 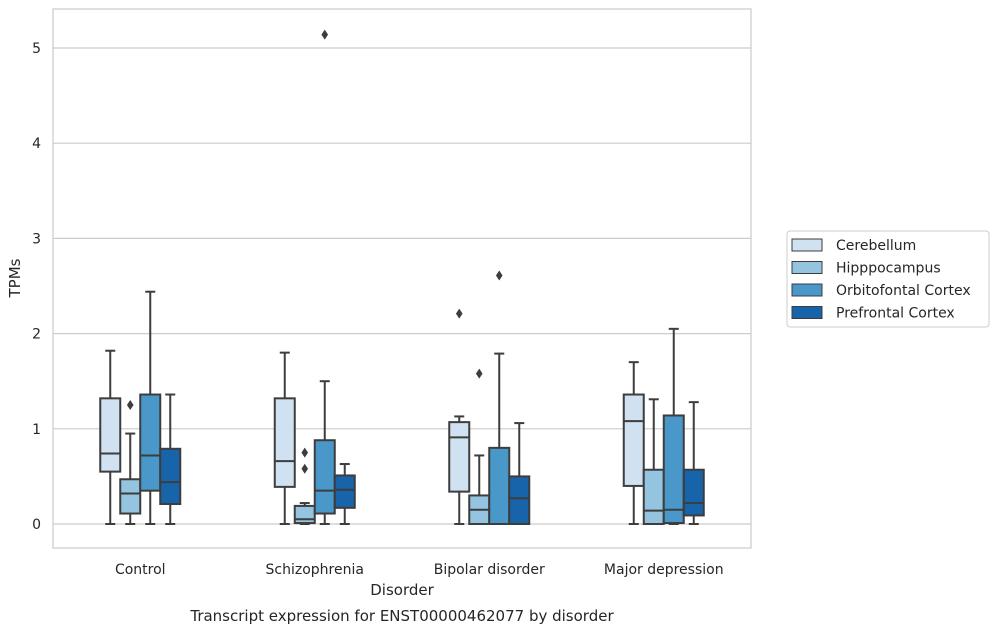 I want to click on x-tick-label: Bipolar disorder, so click(x=489, y=570).